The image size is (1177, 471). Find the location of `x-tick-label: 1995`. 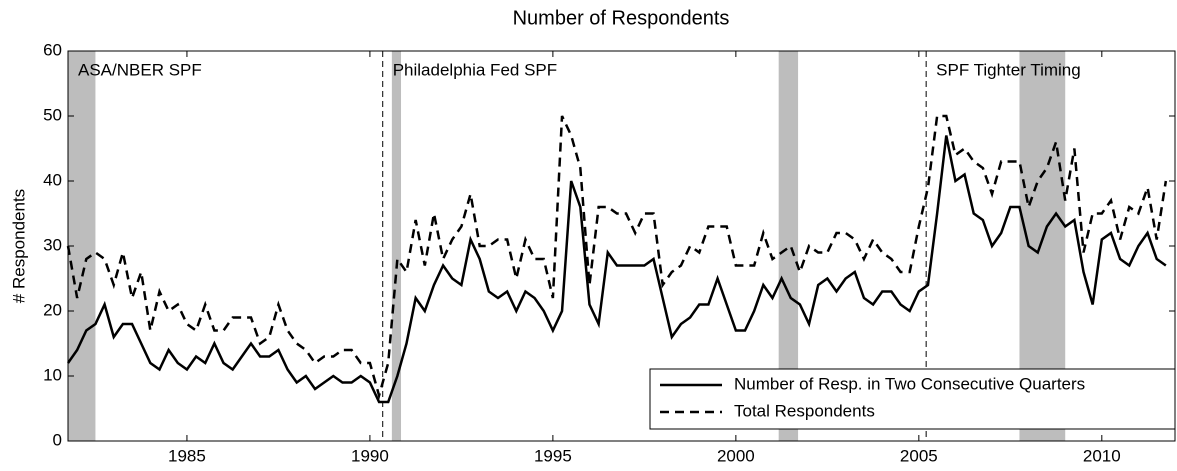

x-tick-label: 1995 is located at coordinates (553, 455).